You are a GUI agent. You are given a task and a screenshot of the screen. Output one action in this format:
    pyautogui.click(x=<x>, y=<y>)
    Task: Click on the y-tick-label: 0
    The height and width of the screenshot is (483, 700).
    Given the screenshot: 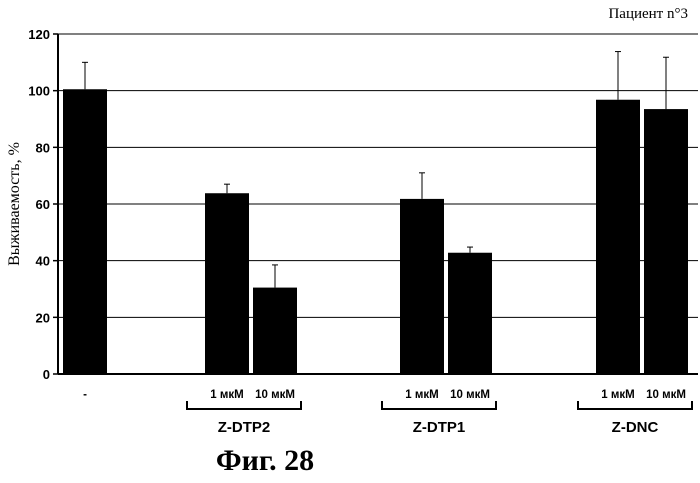 What is the action you would take?
    pyautogui.click(x=46, y=374)
    